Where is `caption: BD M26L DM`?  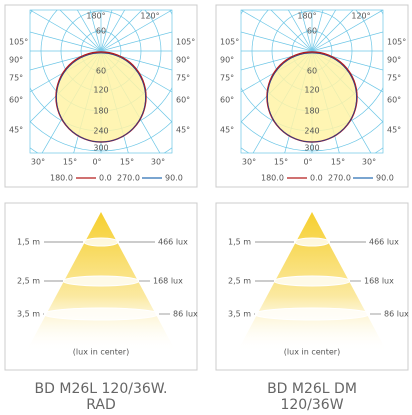 caption: BD M26L DM is located at coordinates (312, 389).